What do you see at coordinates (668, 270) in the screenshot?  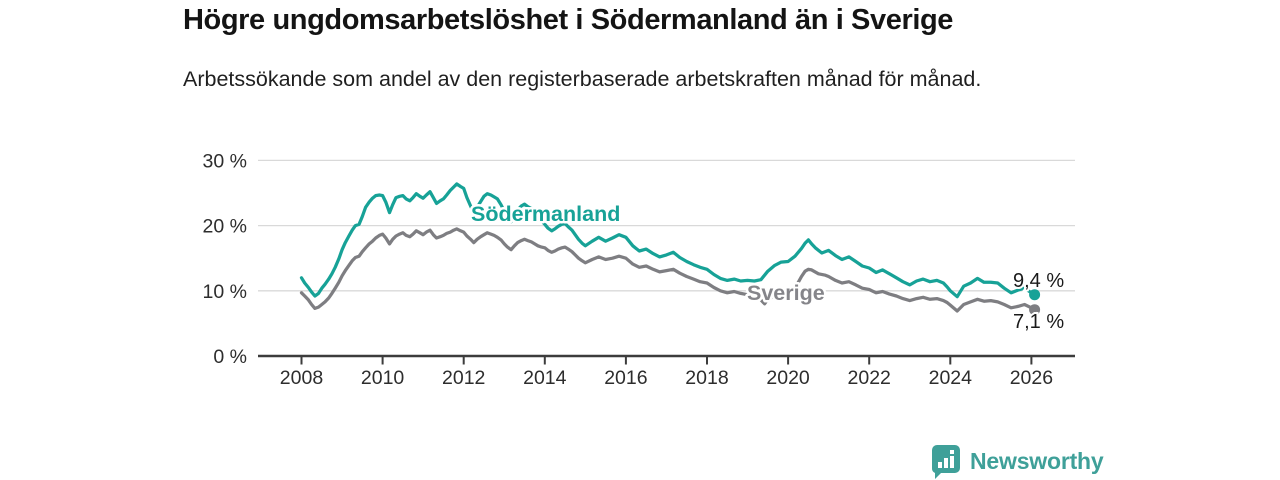 I see `series-line-sverige` at bounding box center [668, 270].